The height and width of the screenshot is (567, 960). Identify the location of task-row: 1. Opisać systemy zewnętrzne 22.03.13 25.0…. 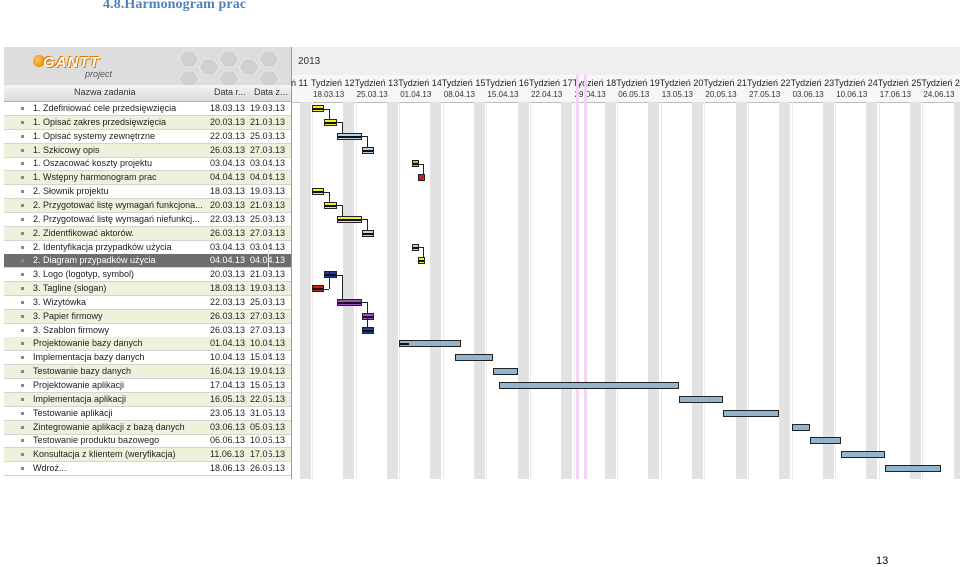
(147, 137).